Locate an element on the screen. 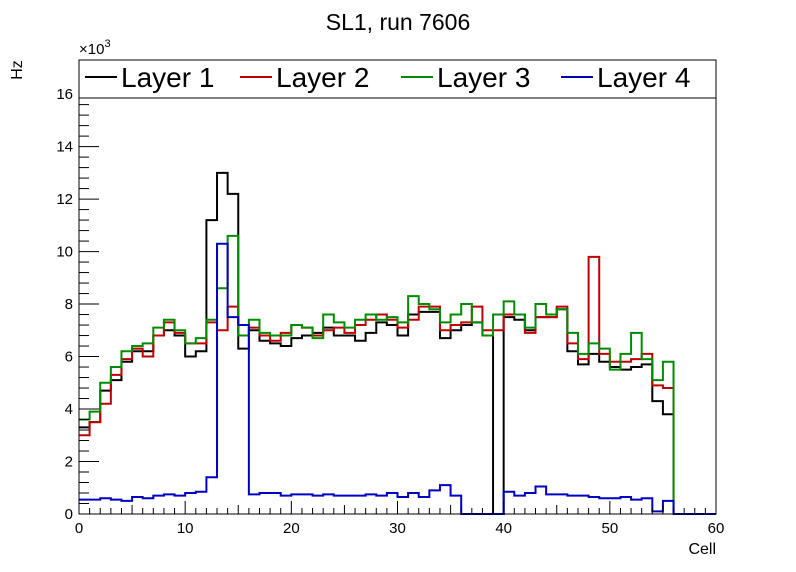  legend-label-1: Layer 1 is located at coordinates (167, 77).